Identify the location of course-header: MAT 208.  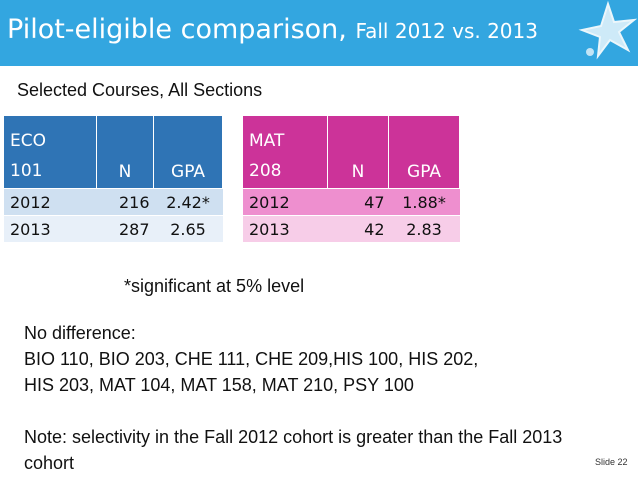
(285, 152).